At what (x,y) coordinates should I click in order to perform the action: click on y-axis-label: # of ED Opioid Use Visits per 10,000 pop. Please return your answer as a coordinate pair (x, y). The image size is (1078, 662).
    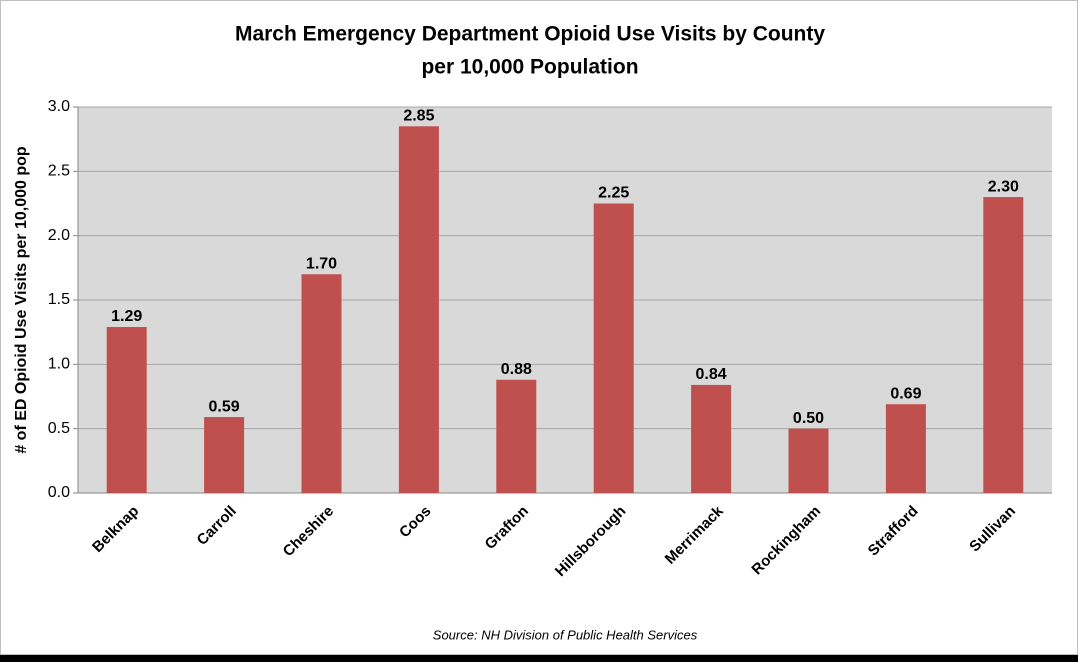
    Looking at the image, I should click on (21, 300).